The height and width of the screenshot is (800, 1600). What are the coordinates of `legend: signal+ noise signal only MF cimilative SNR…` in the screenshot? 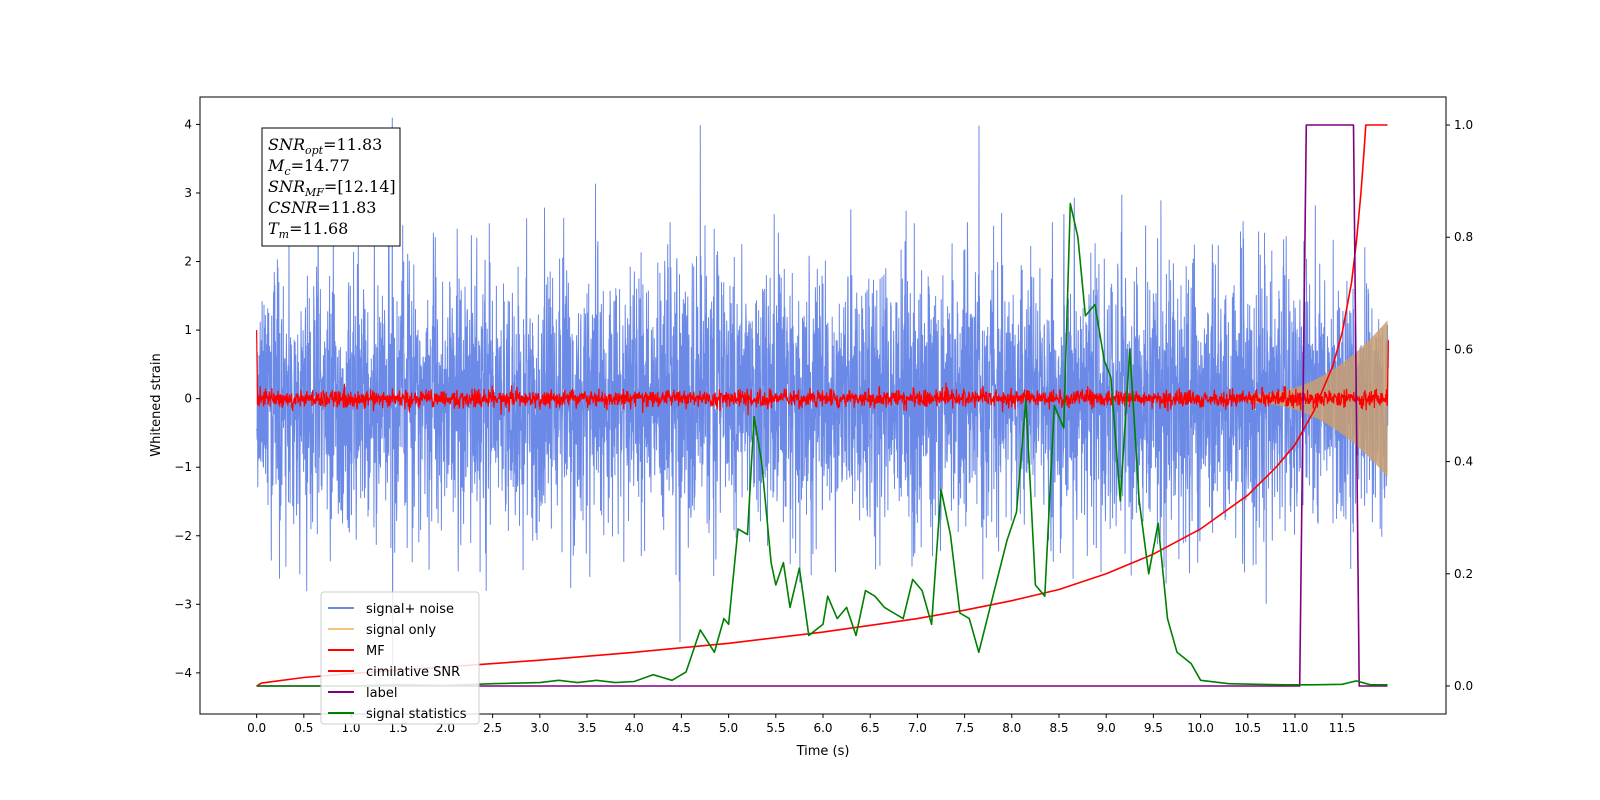 It's located at (400, 658).